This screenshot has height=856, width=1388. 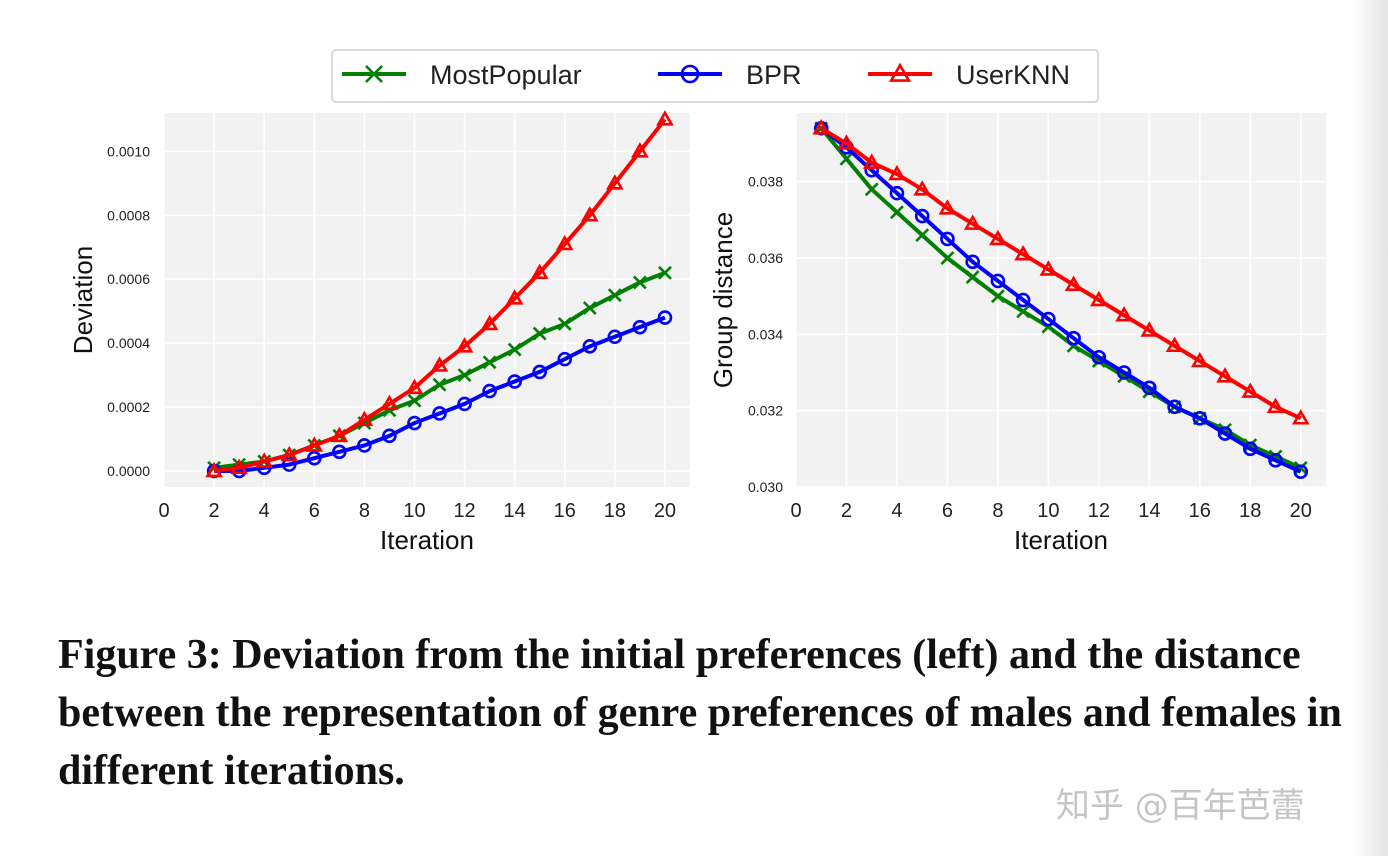 I want to click on watermark: 知乎 @百年芭蕾, so click(x=1180, y=806).